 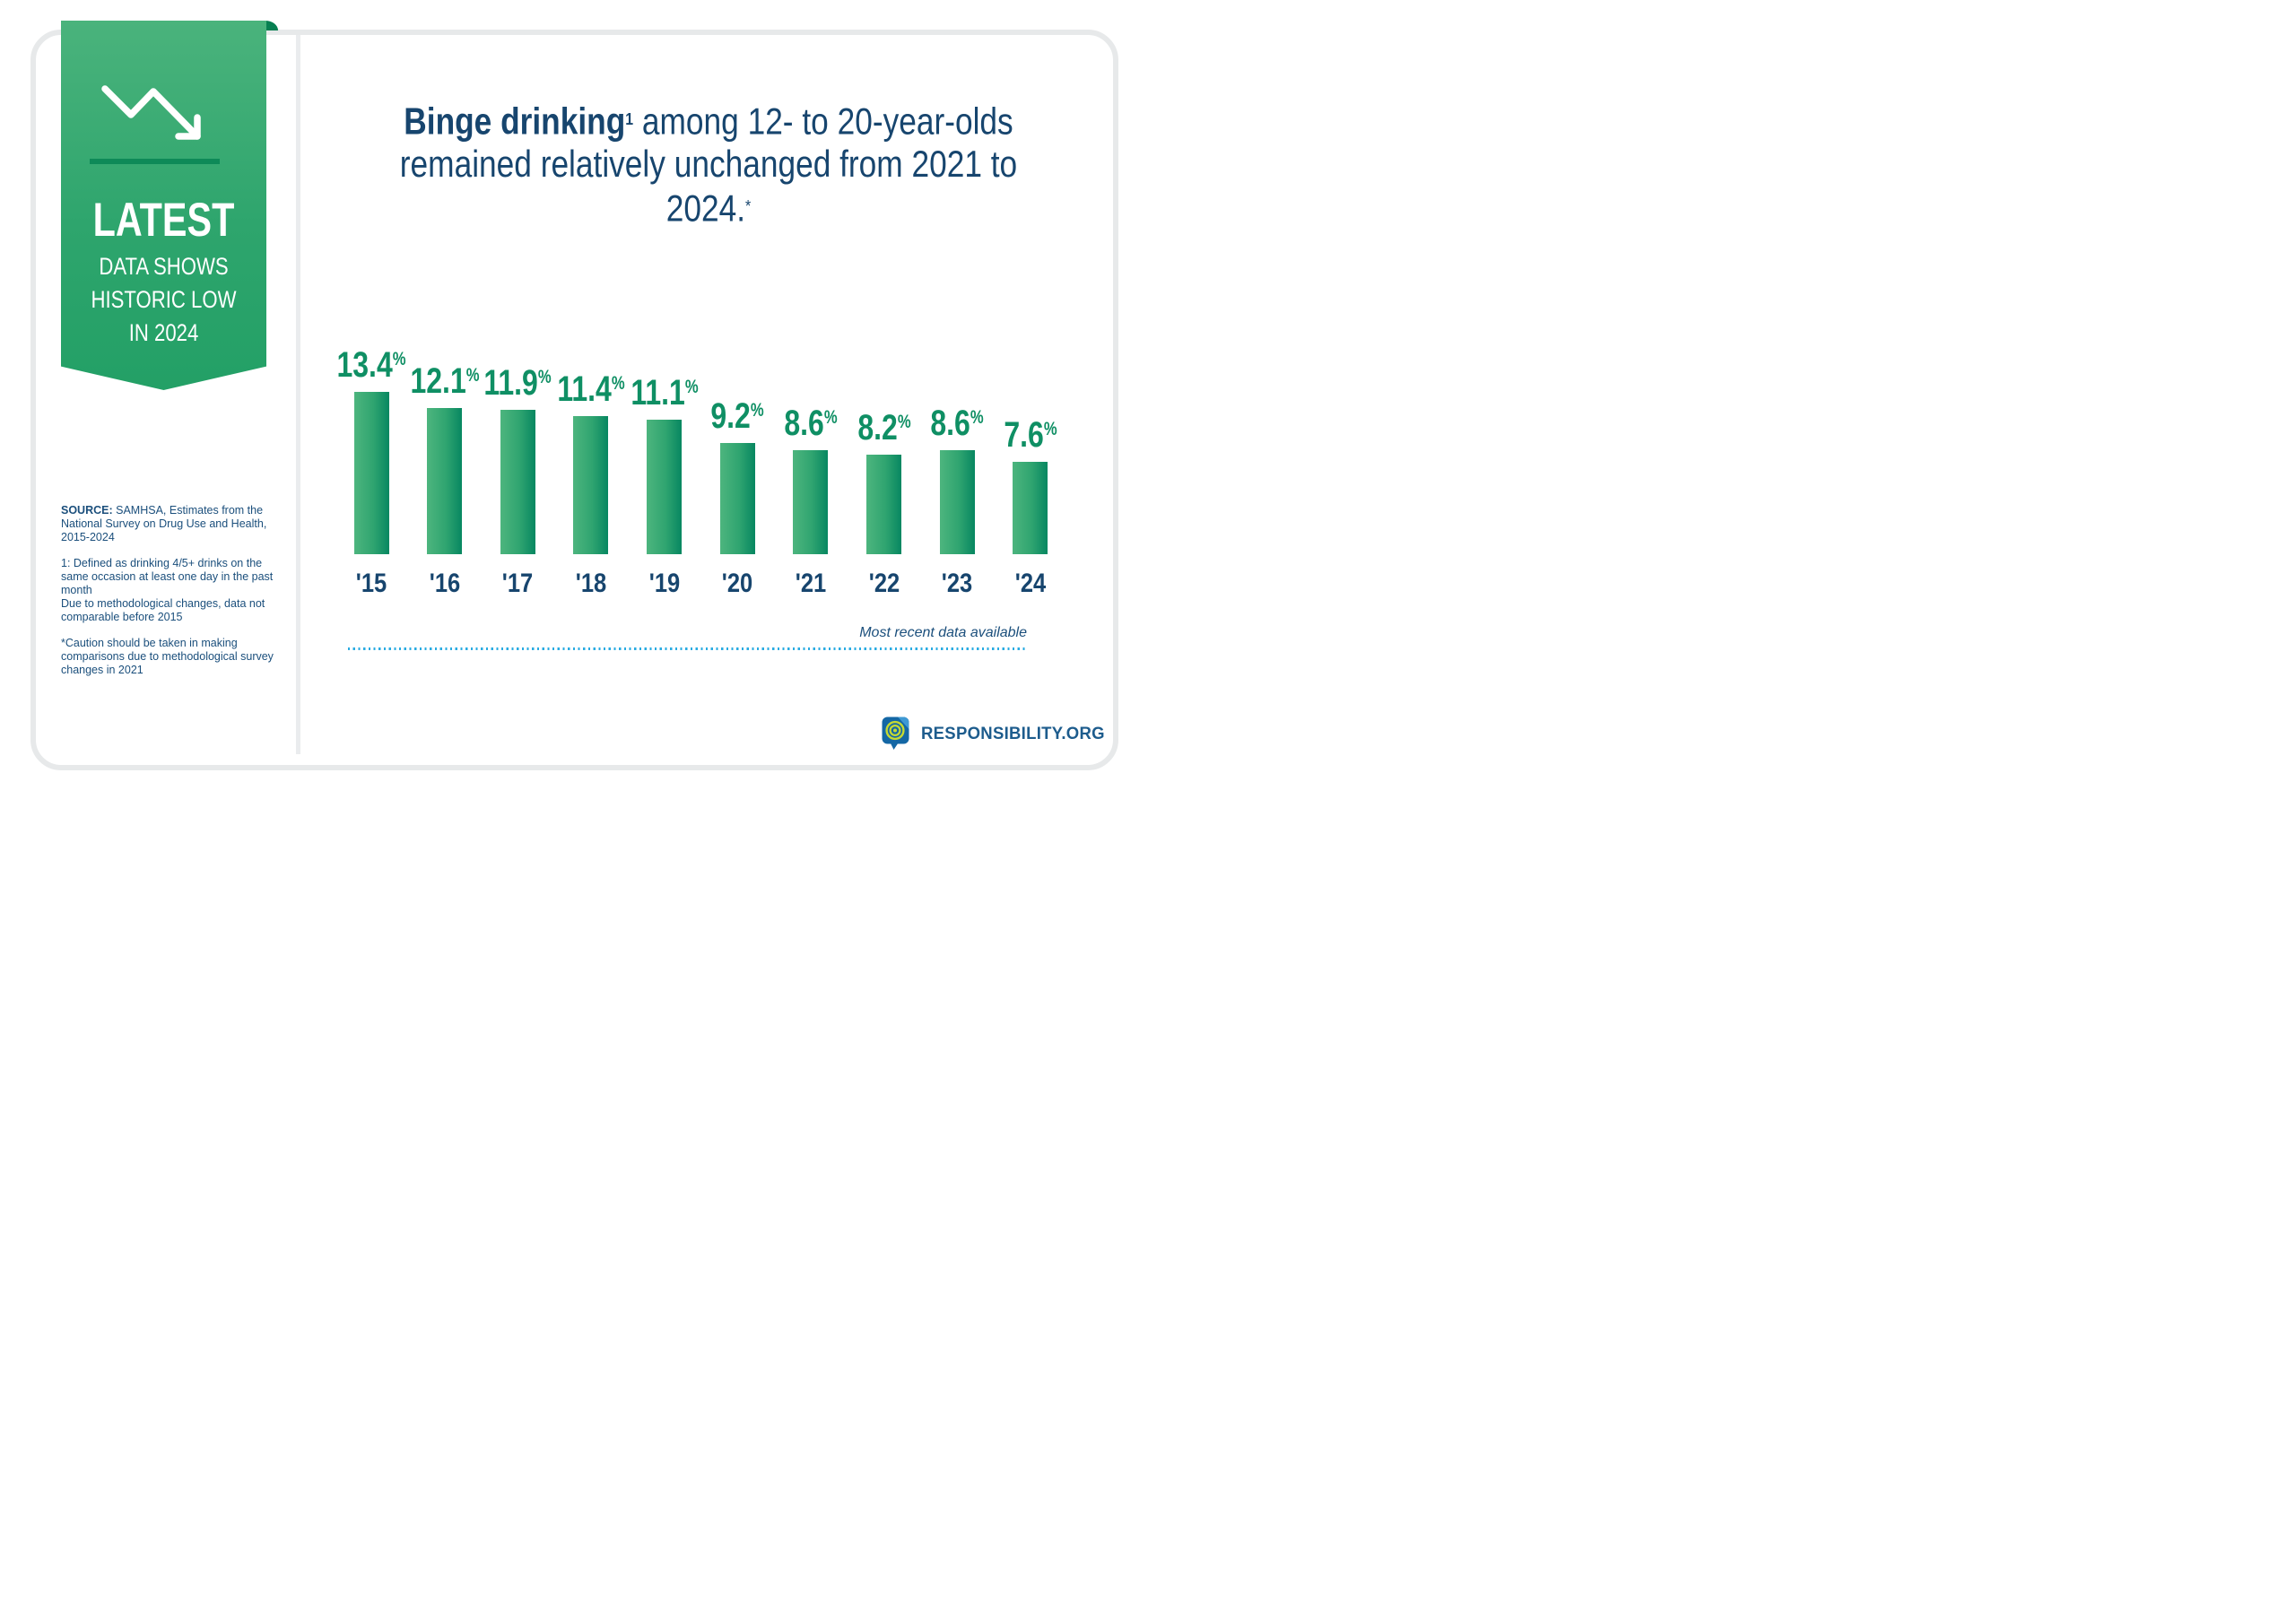 I want to click on title-asterisk: *, so click(x=748, y=207).